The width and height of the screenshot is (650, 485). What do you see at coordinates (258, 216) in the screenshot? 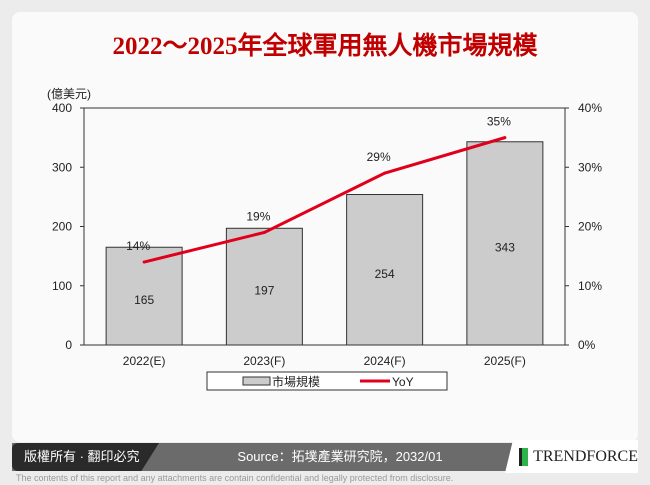
I see `yoy-label: 19%` at bounding box center [258, 216].